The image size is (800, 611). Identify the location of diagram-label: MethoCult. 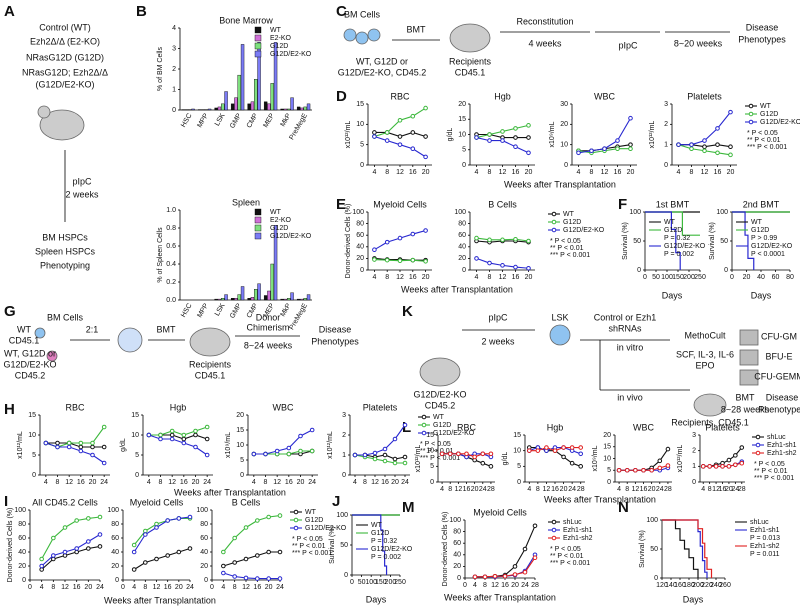
(705, 335).